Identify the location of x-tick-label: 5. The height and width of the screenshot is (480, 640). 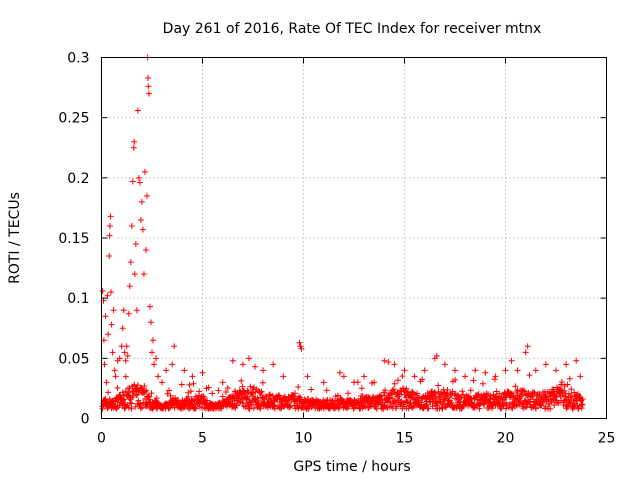
(202, 439).